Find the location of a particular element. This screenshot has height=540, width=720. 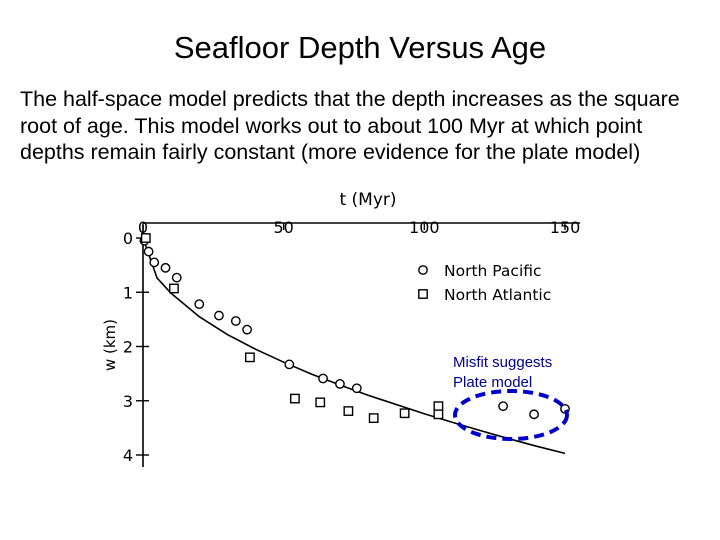

y-tick-label: 3 is located at coordinates (128, 401).